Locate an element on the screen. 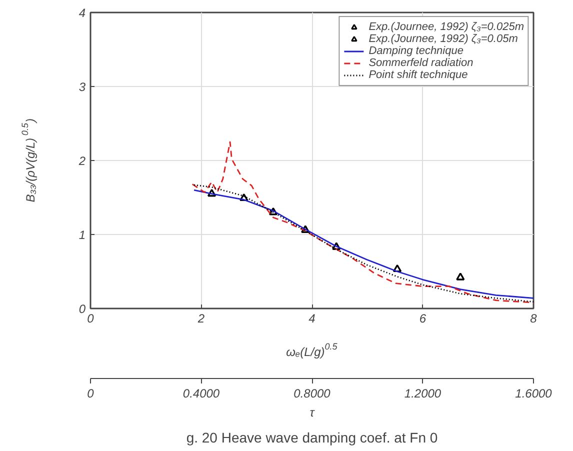  x2-tick-label: 0.4000 is located at coordinates (201, 393).